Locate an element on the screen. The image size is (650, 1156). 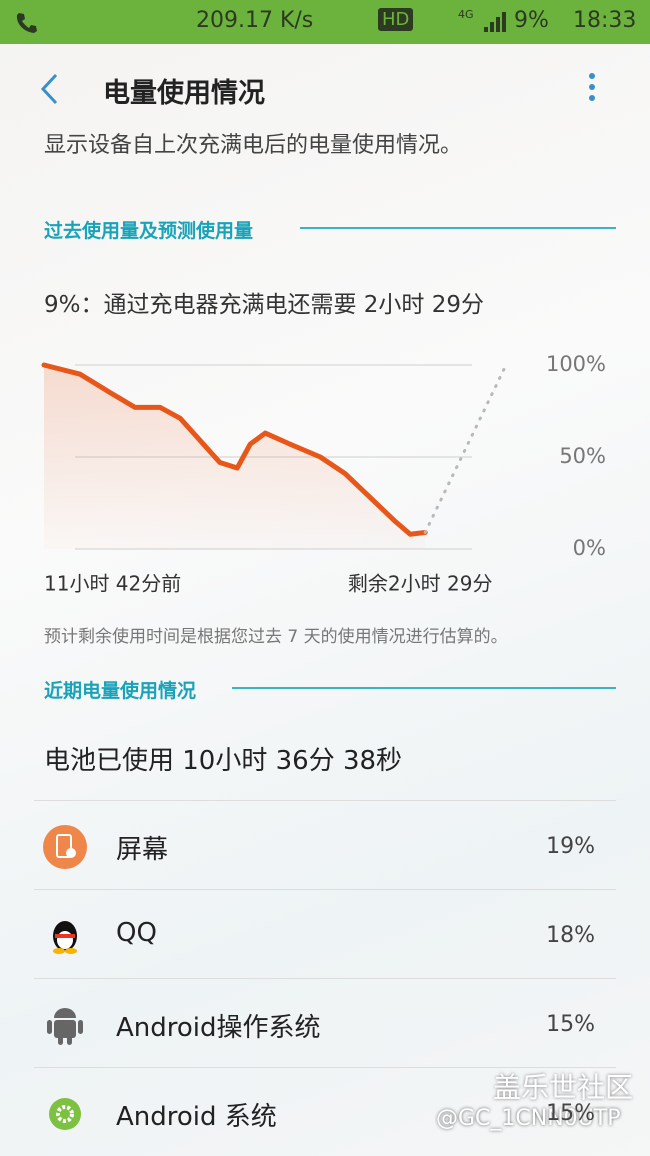
app-name: Android操作系统 is located at coordinates (218, 1028).